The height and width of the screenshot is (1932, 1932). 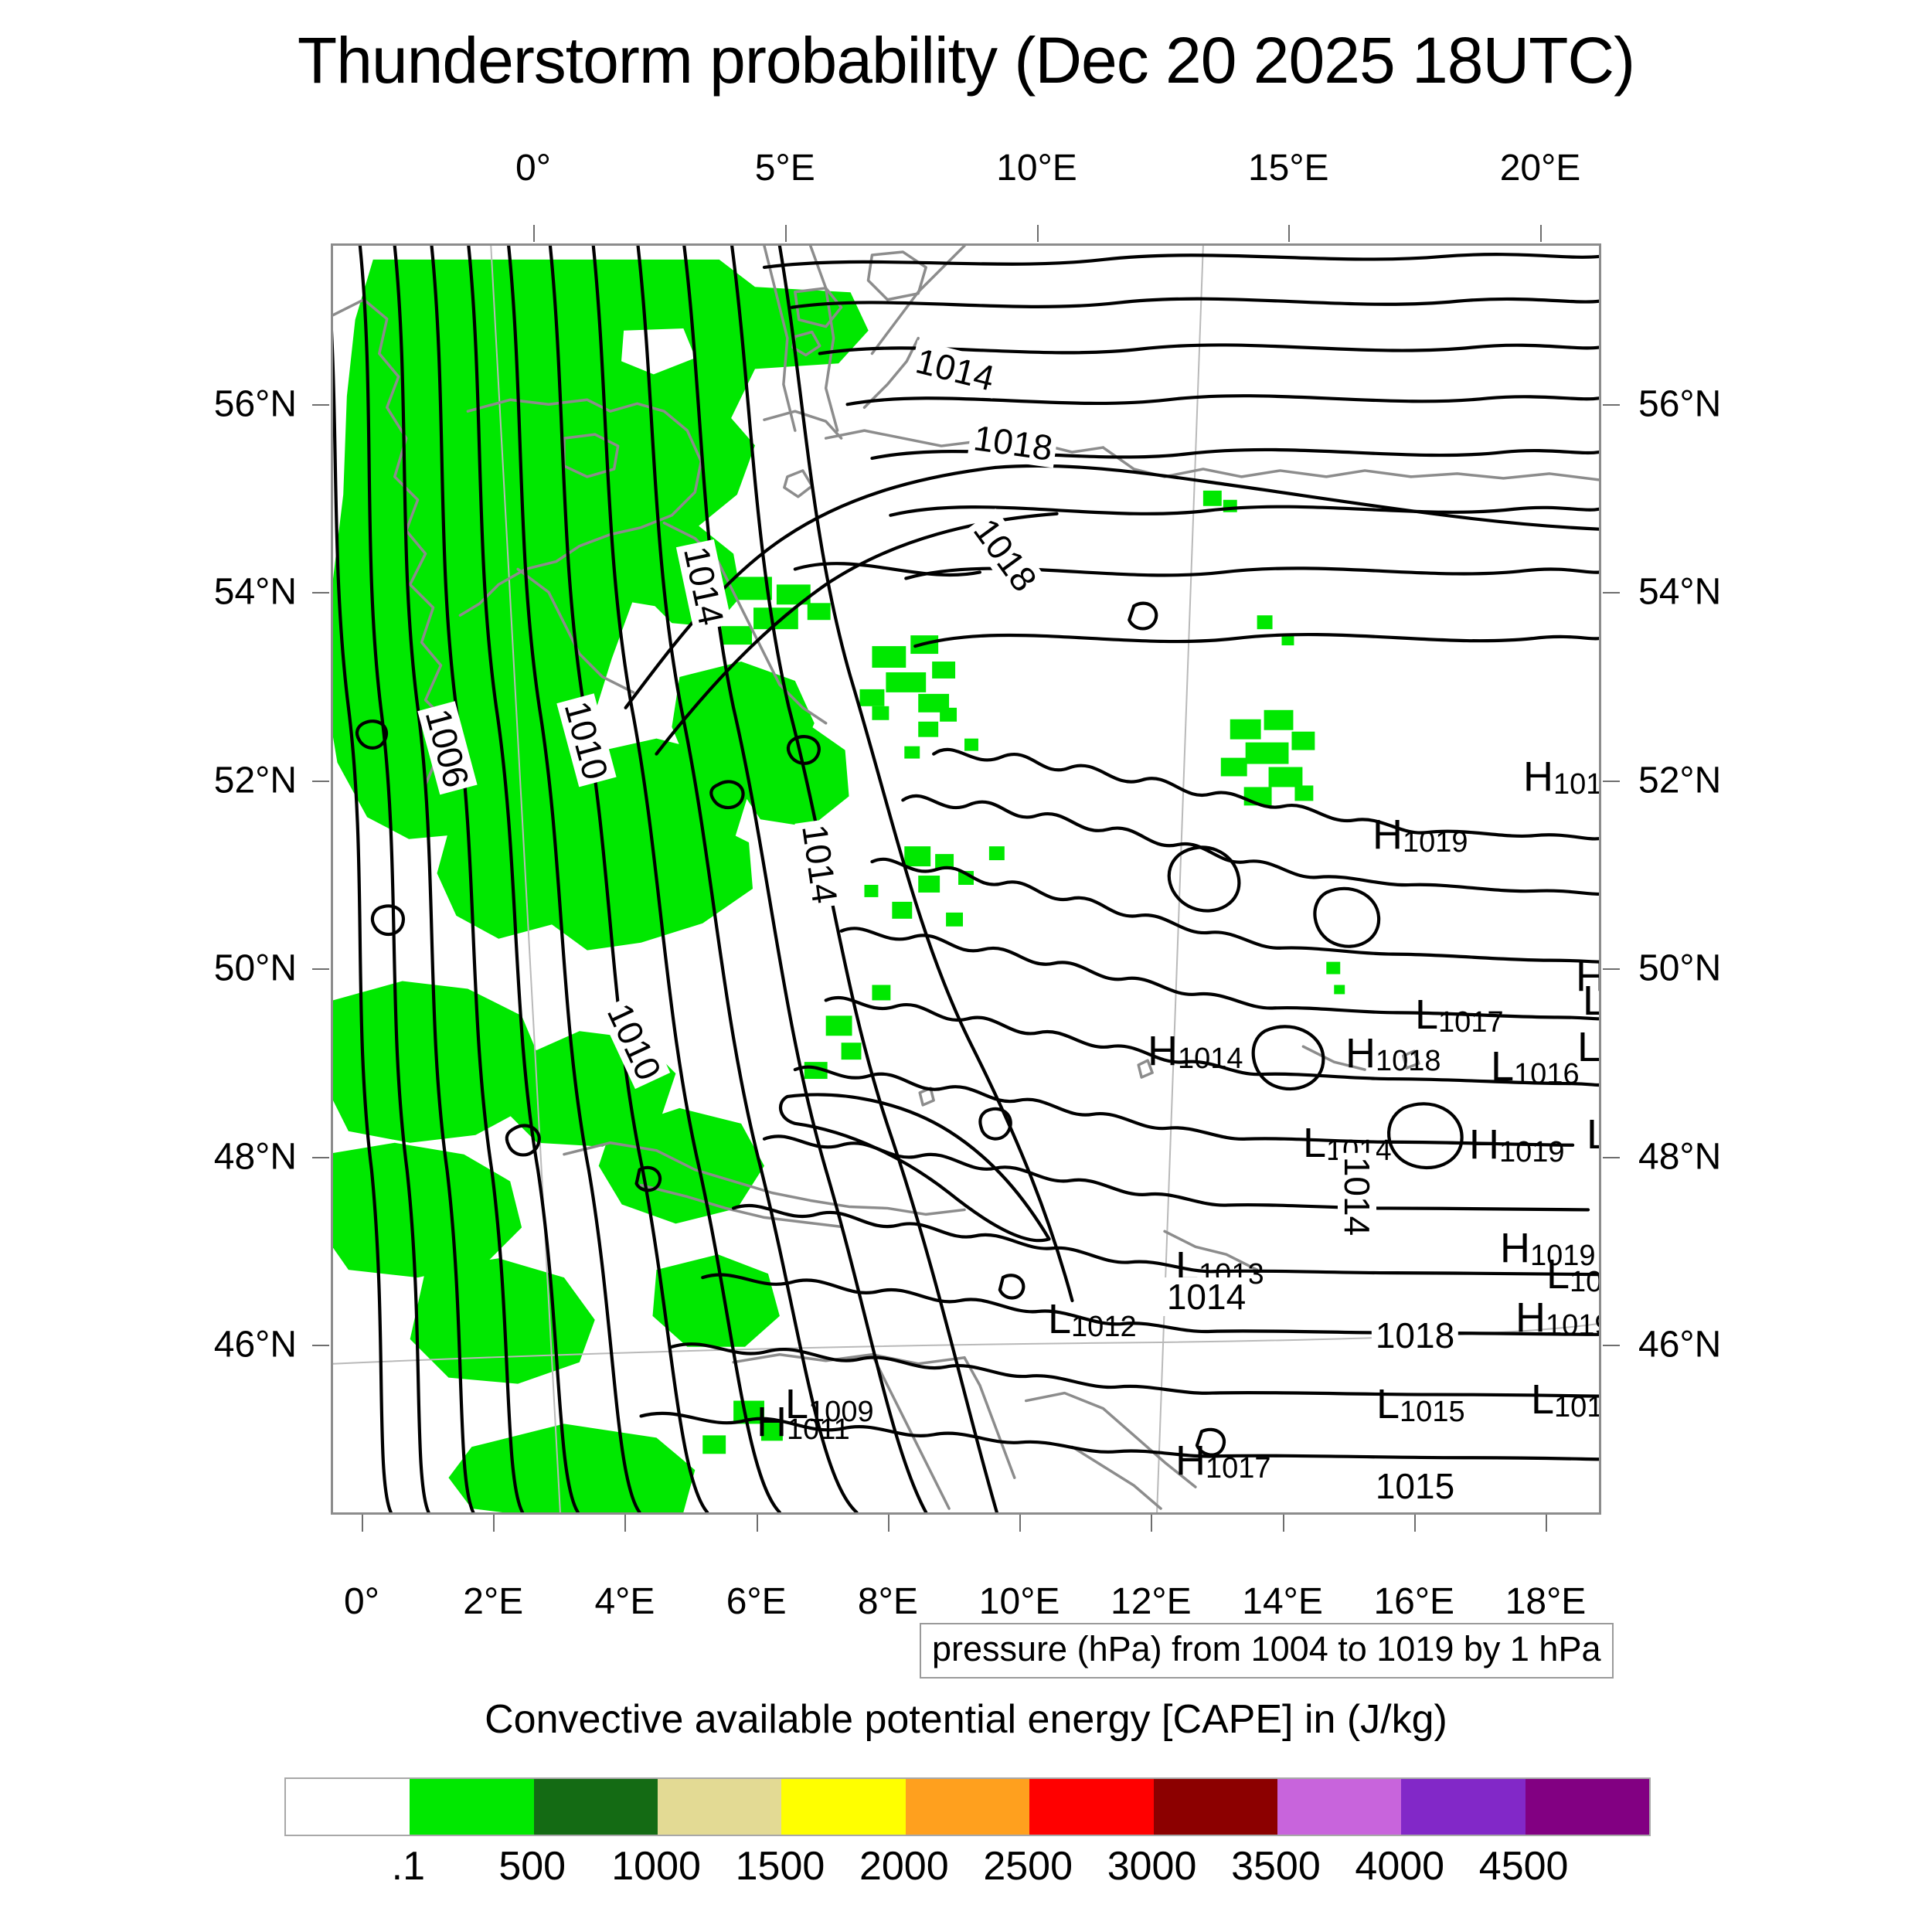 What do you see at coordinates (1680, 592) in the screenshot?
I see `right-axis-label: 54°N` at bounding box center [1680, 592].